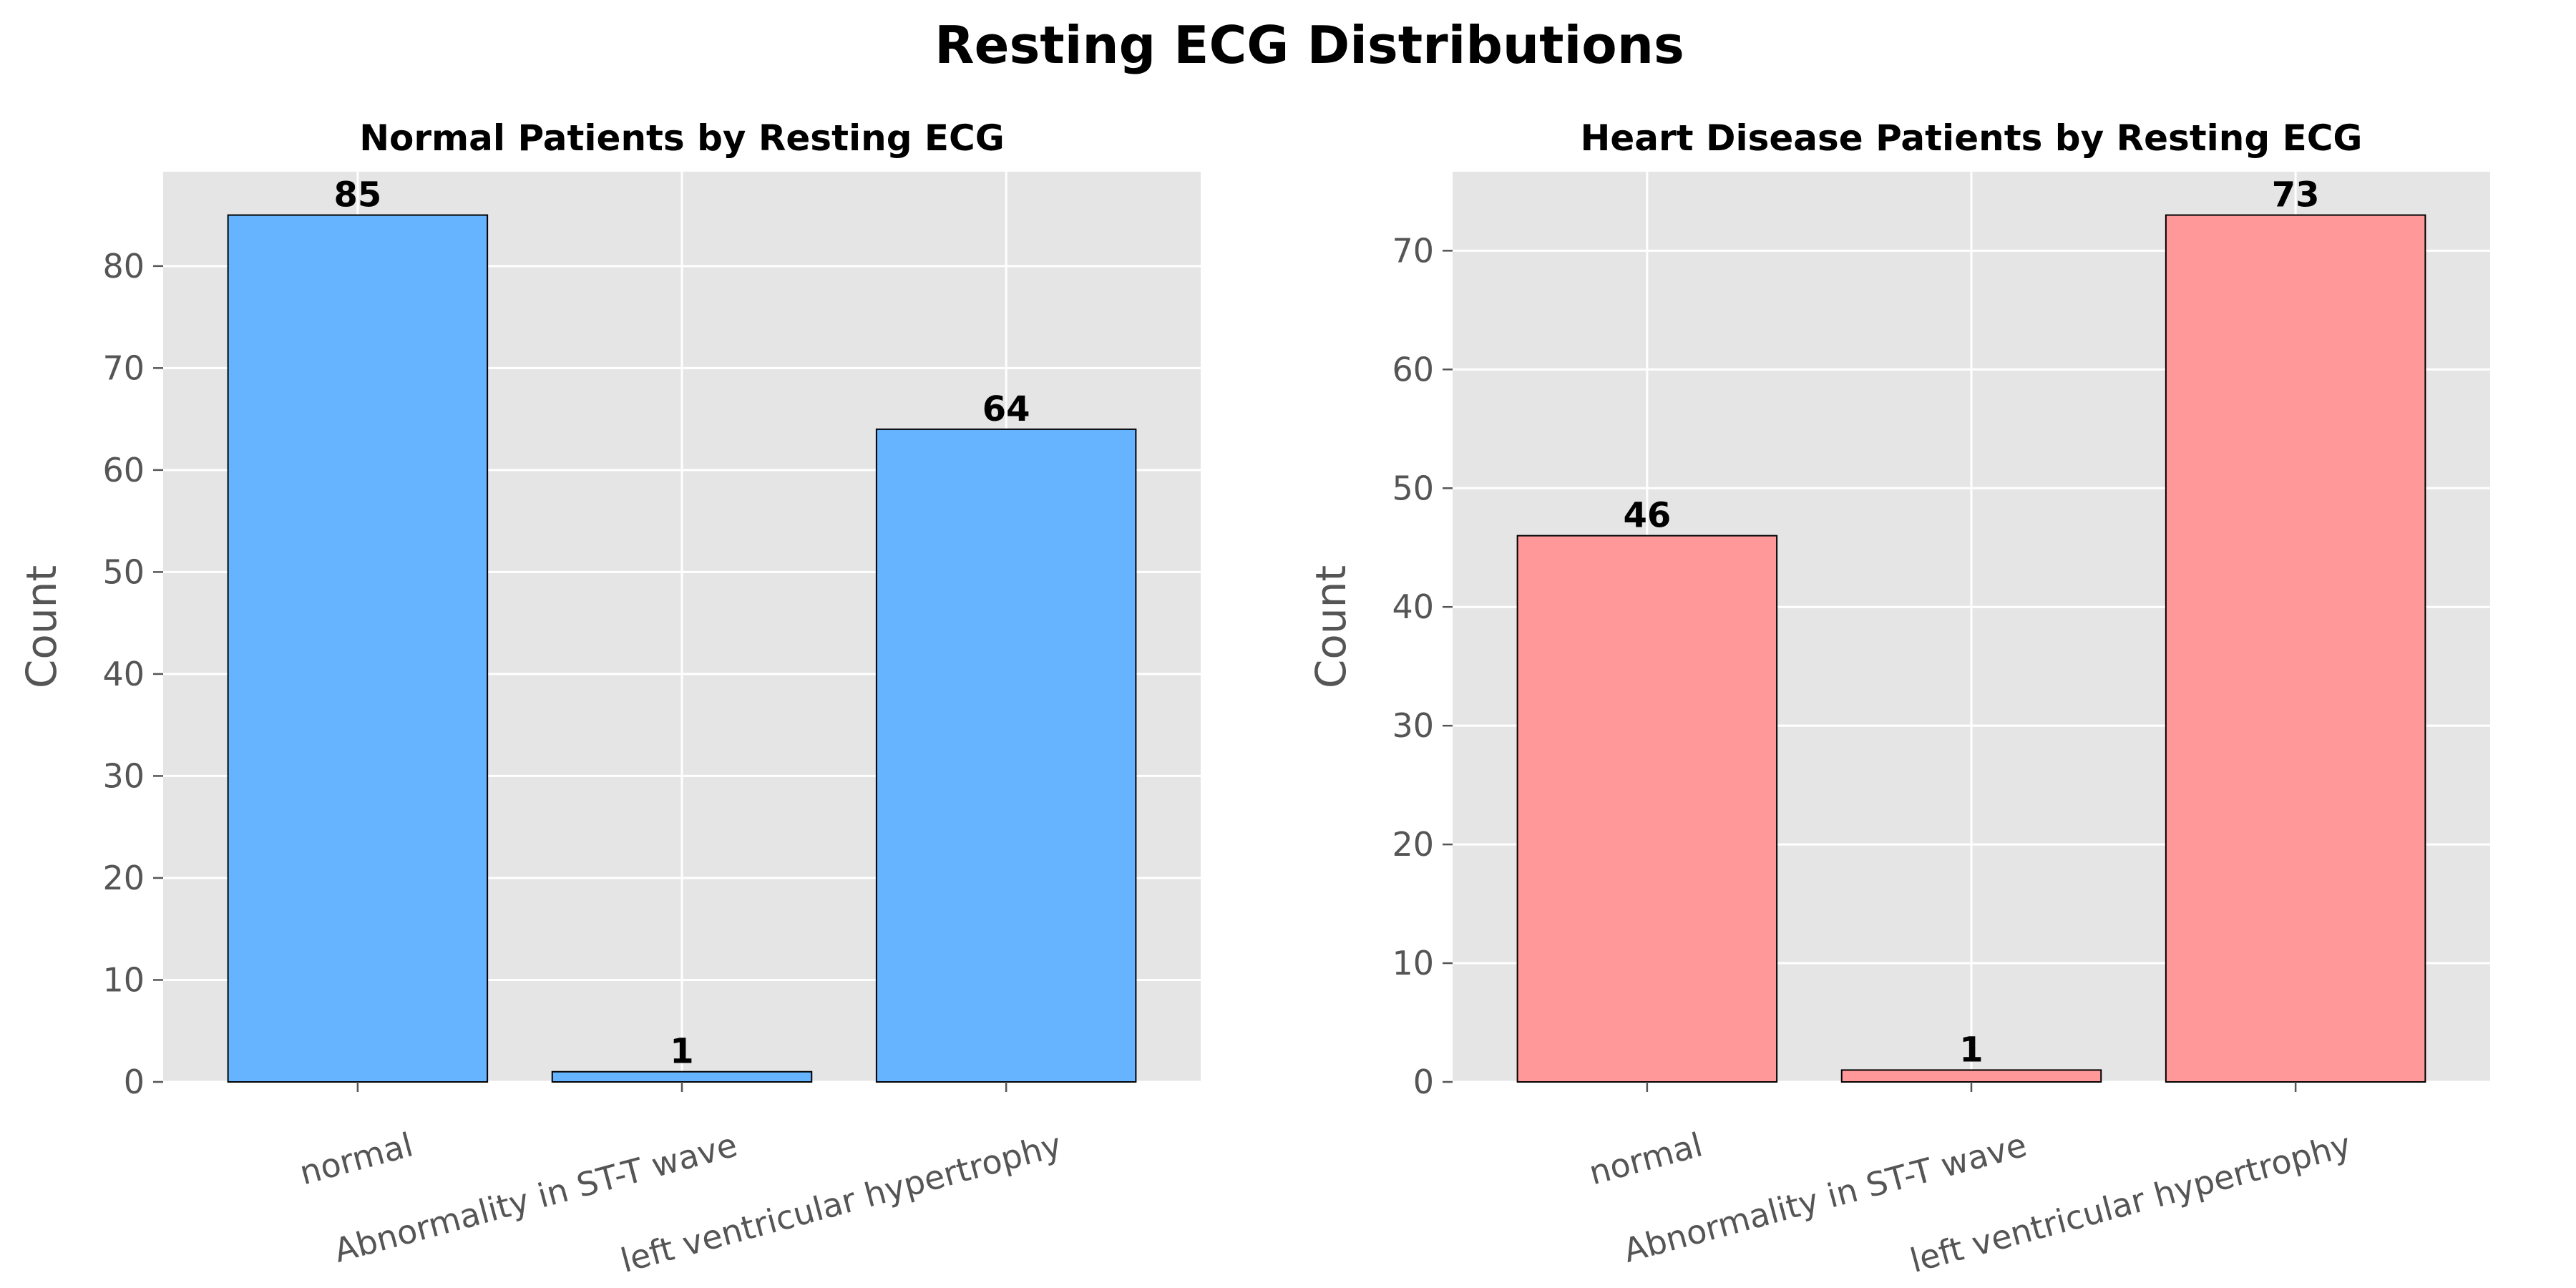 This screenshot has height=1288, width=2576. I want to click on chart-title: Normal Patients by Resting ECG, so click(682, 138).